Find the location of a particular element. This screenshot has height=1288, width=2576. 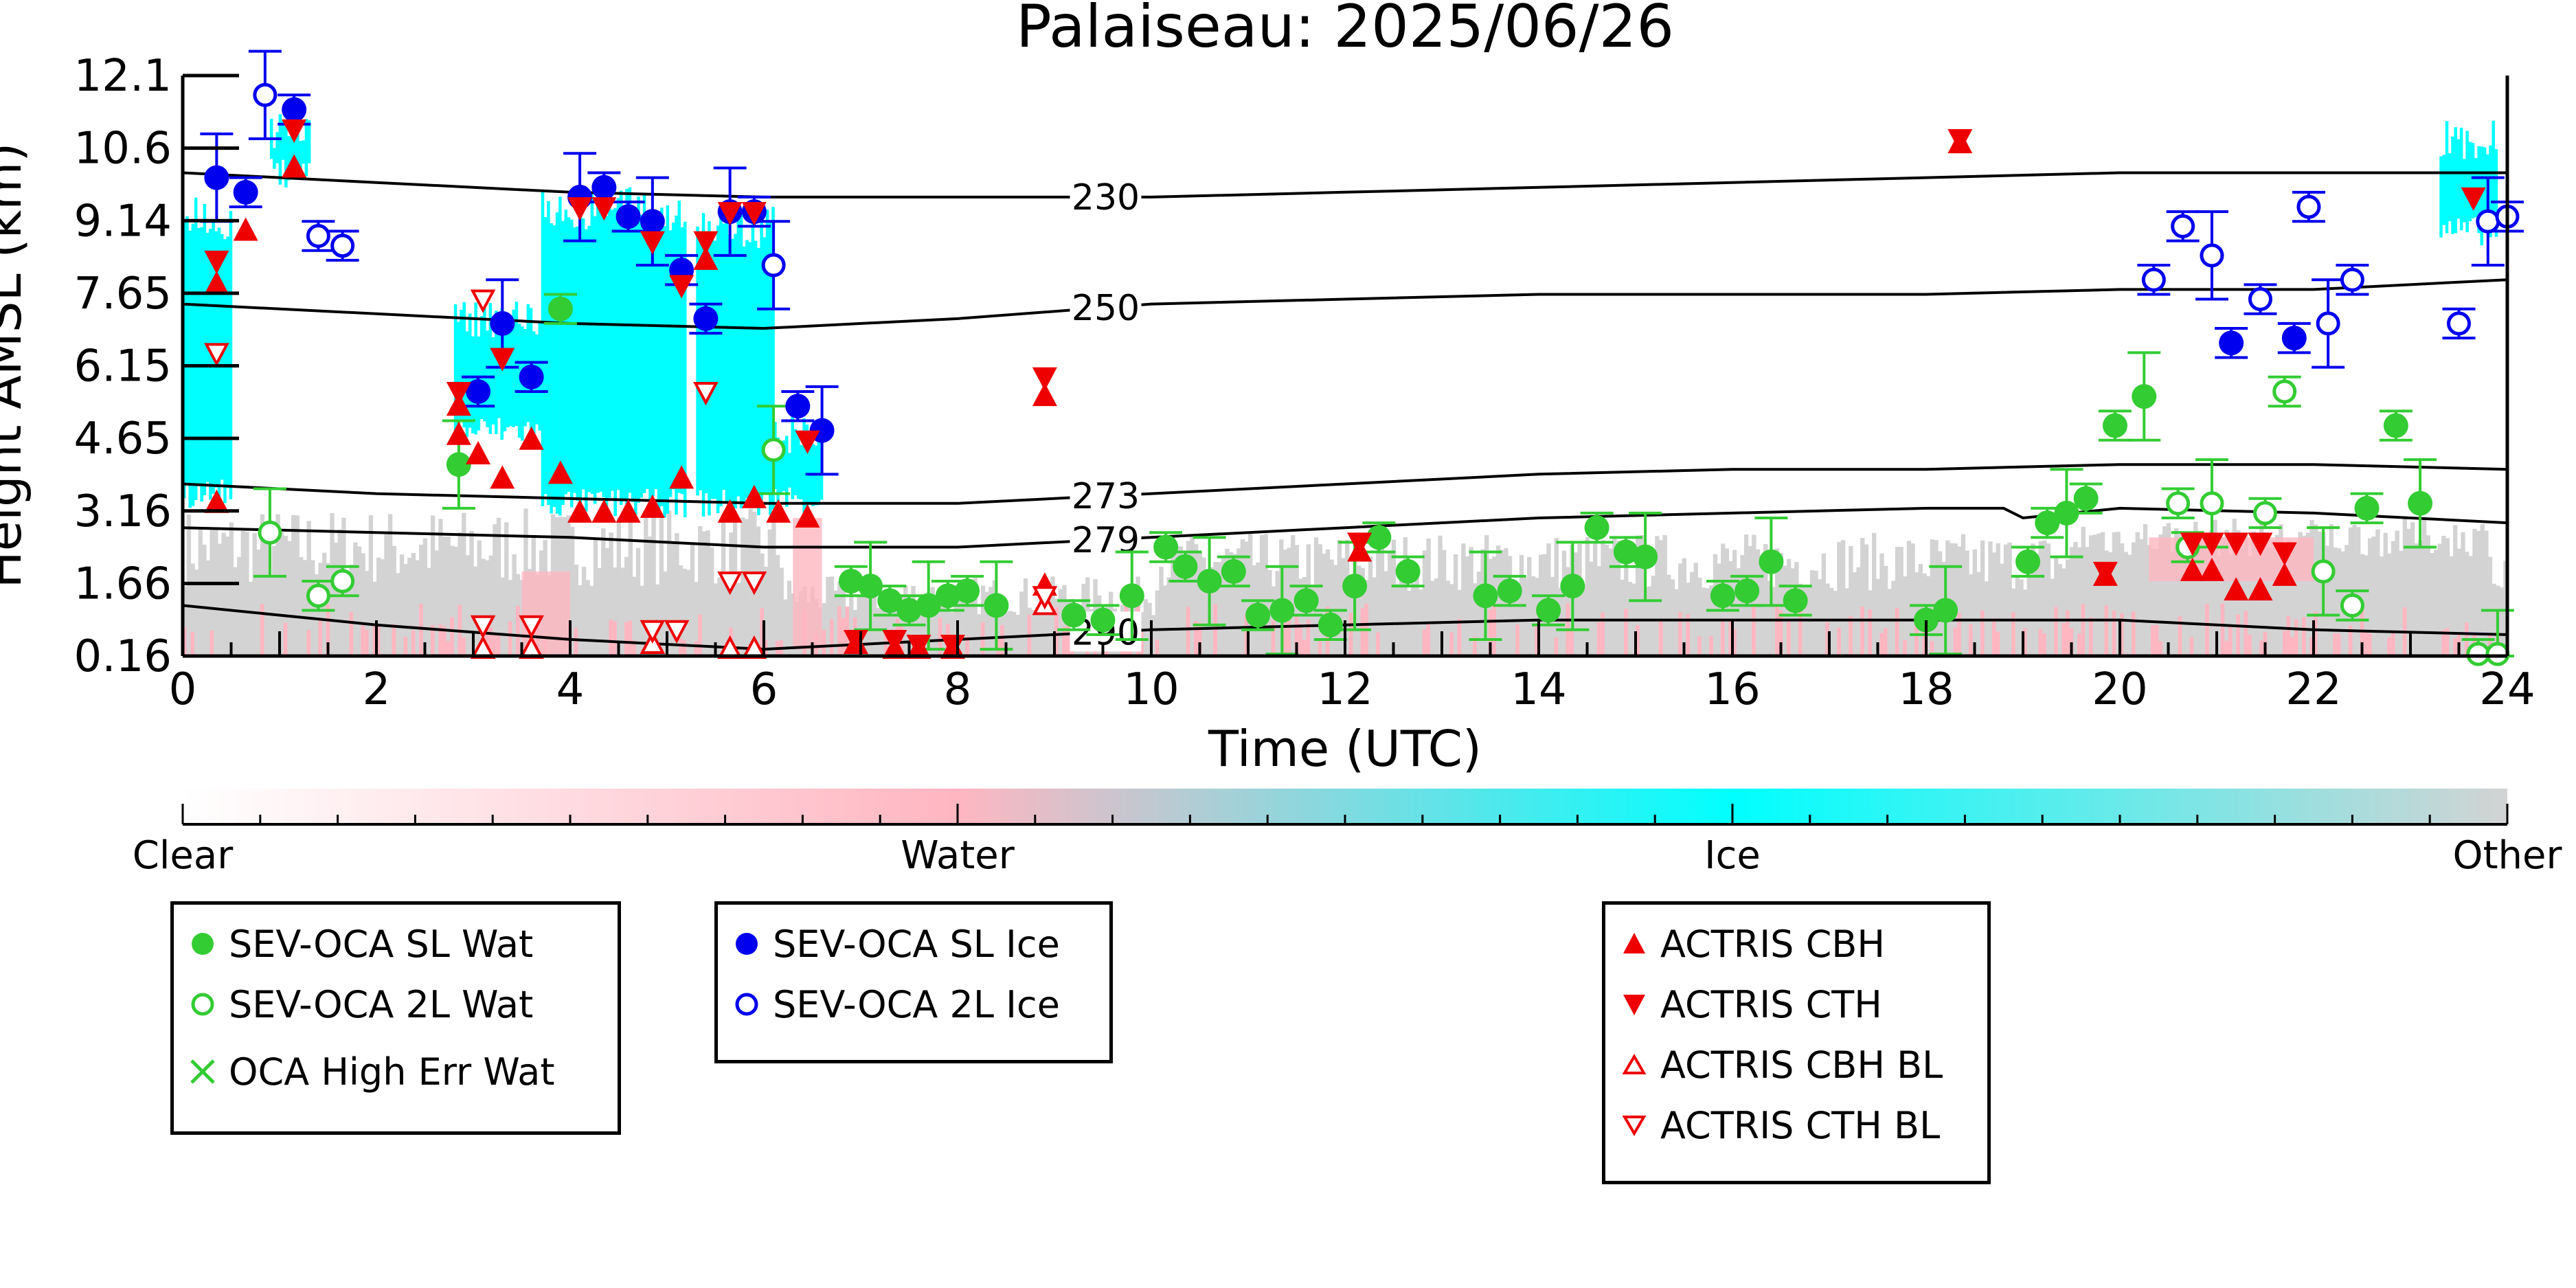

y-axis-label: Height AMSL (km) is located at coordinates (16, 366).